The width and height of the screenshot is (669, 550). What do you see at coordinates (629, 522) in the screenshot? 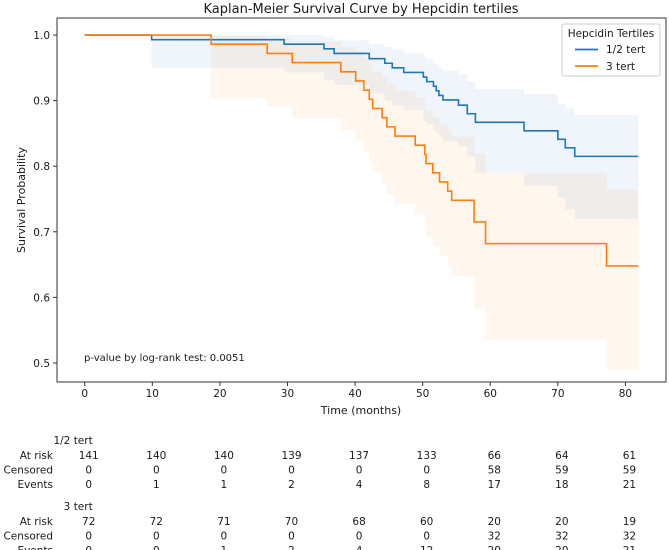
I see `risk-cell: 19` at bounding box center [629, 522].